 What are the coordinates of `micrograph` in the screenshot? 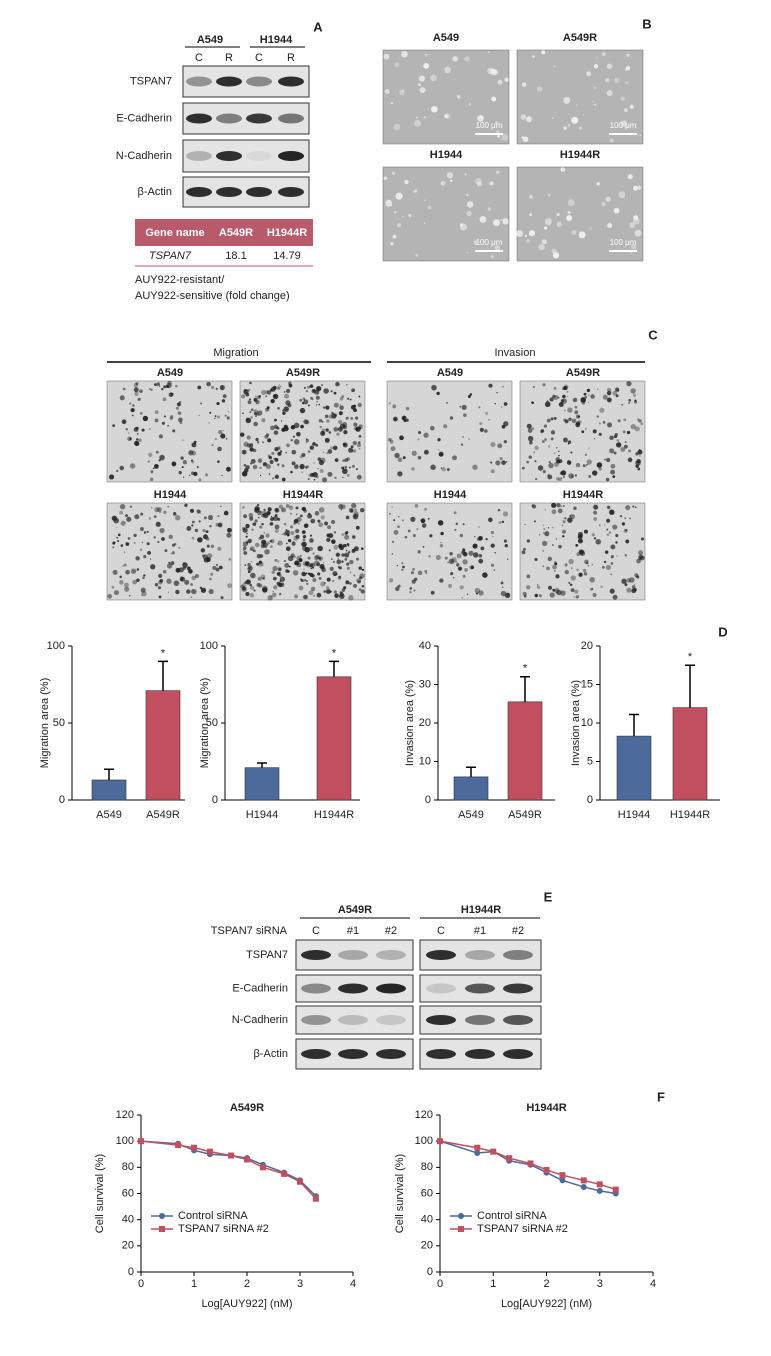 It's located at (580, 214).